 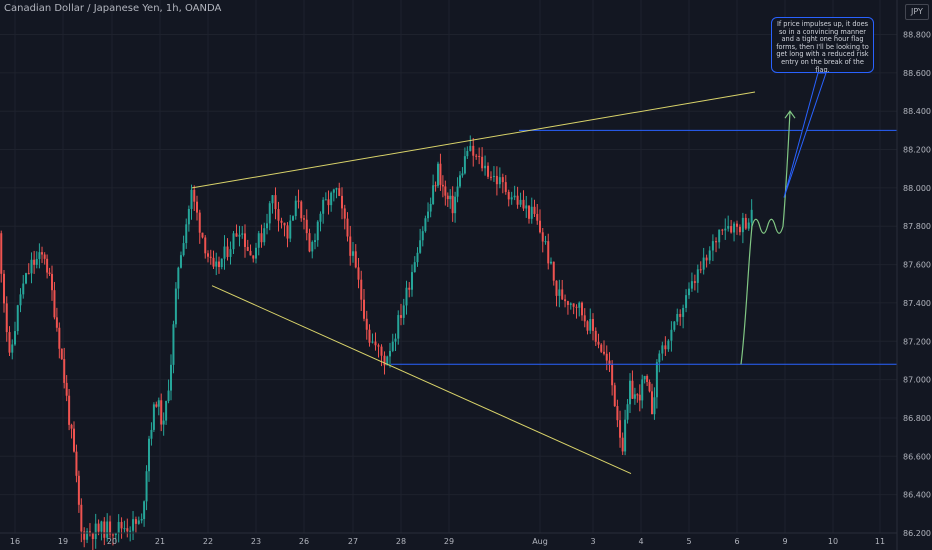 I want to click on price-tick-label: 86.600, so click(x=917, y=456).